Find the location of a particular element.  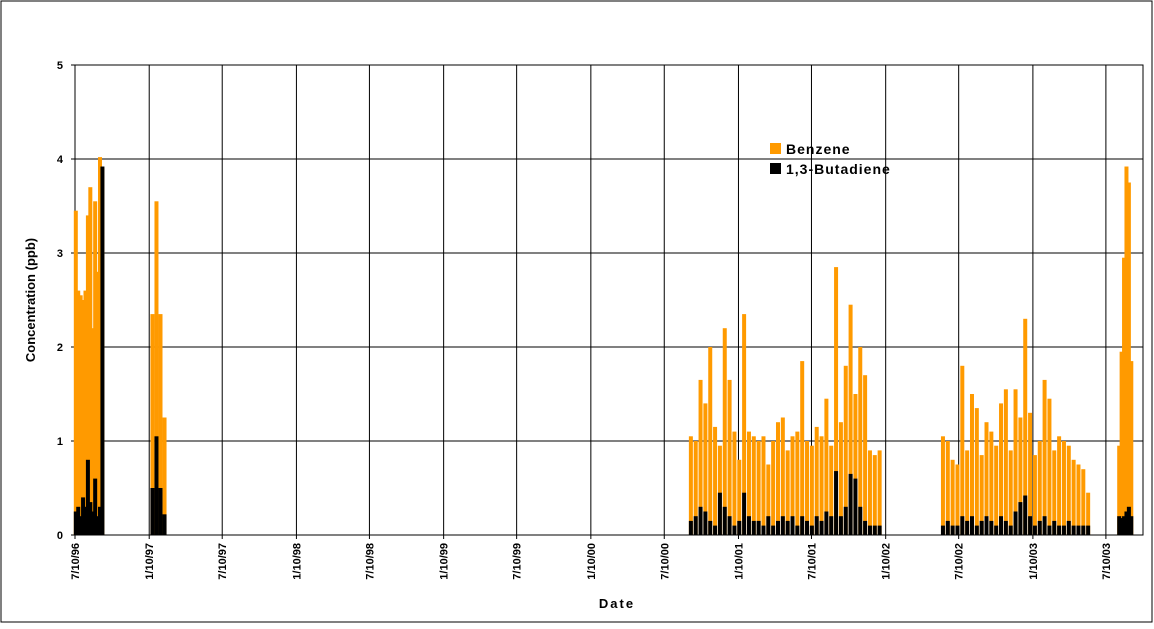

y-axis-label: Concentration (ppb) is located at coordinates (30, 300).